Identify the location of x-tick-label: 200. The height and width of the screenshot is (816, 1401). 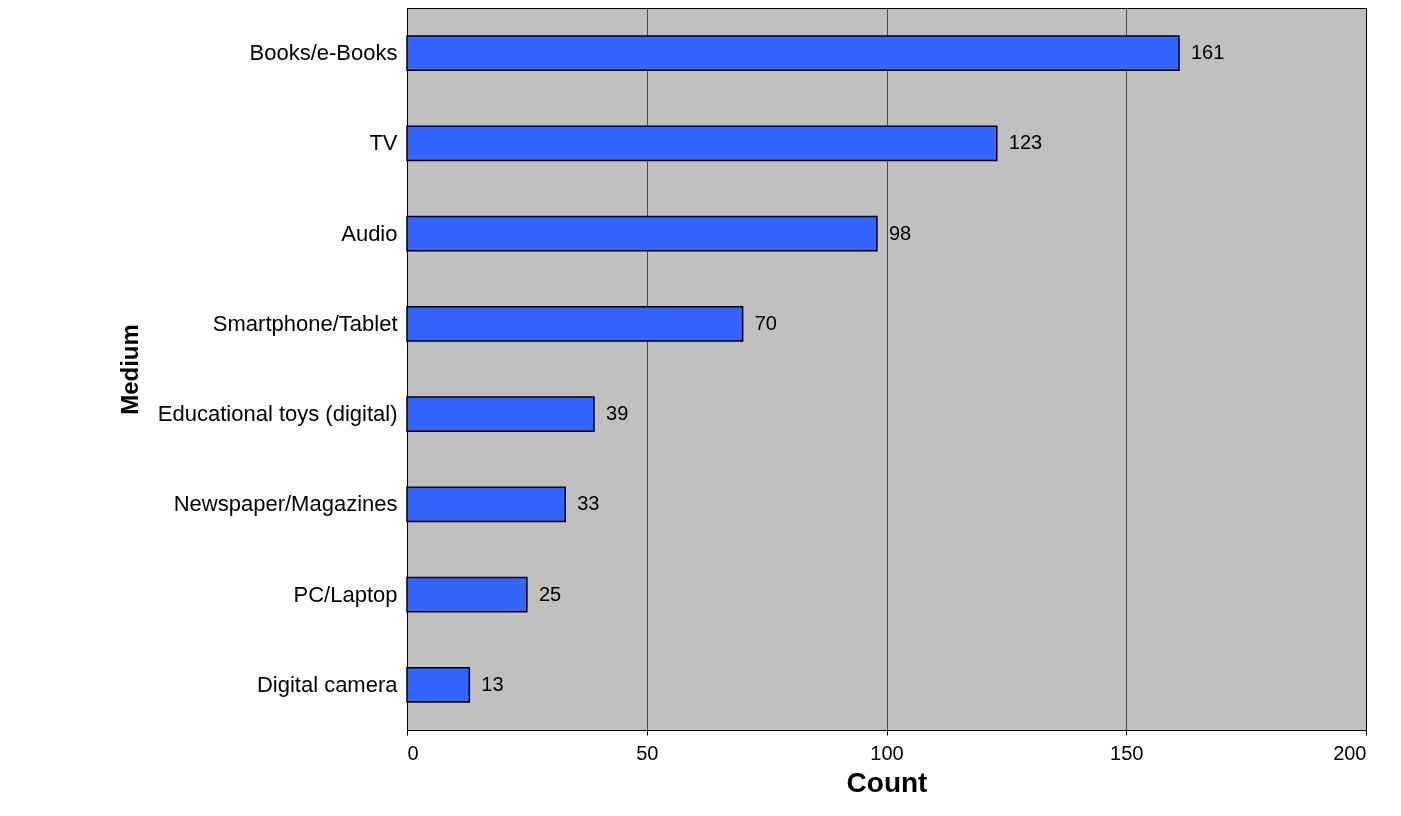
(1350, 752).